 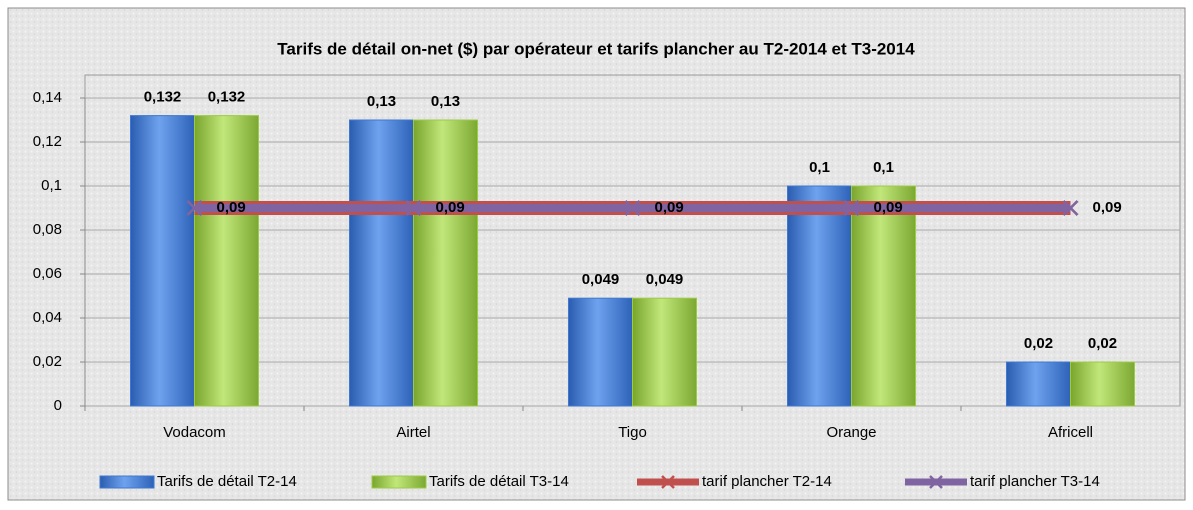 What do you see at coordinates (767, 481) in the screenshot?
I see `legend-label: tarif plancher T2-14` at bounding box center [767, 481].